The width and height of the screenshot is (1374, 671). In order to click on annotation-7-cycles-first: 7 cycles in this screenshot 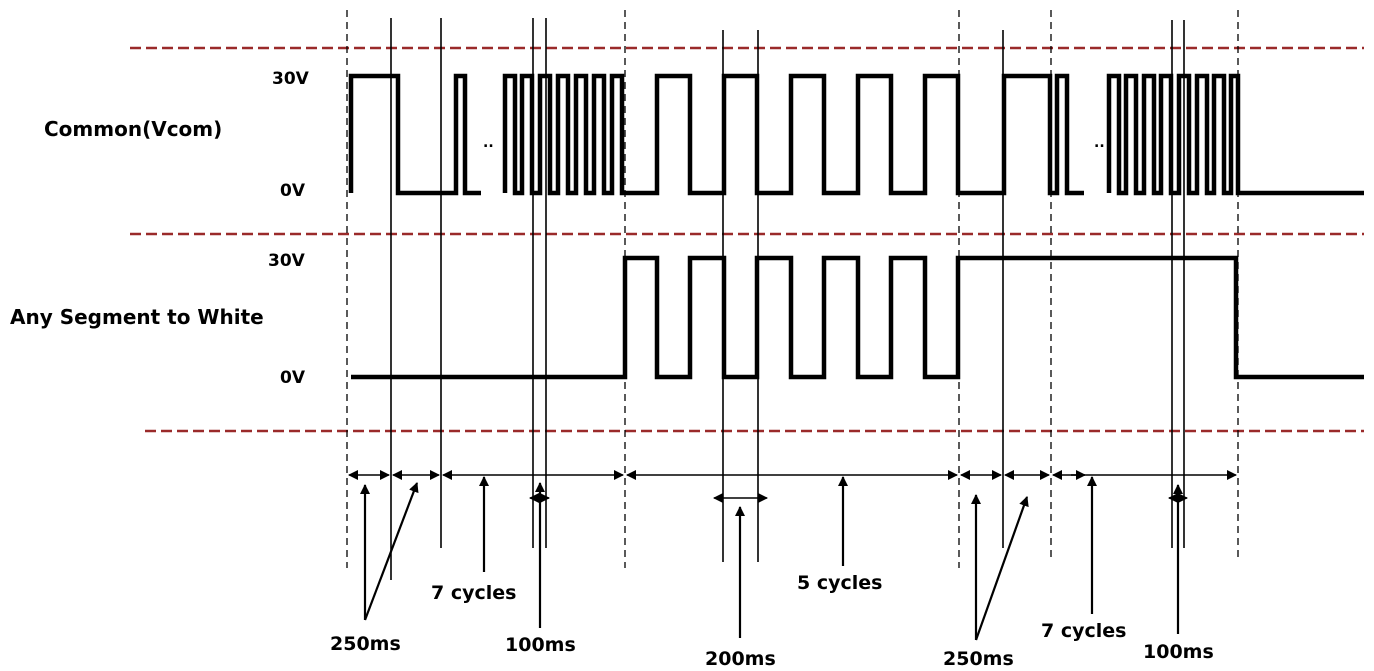, I will do `click(473, 593)`.